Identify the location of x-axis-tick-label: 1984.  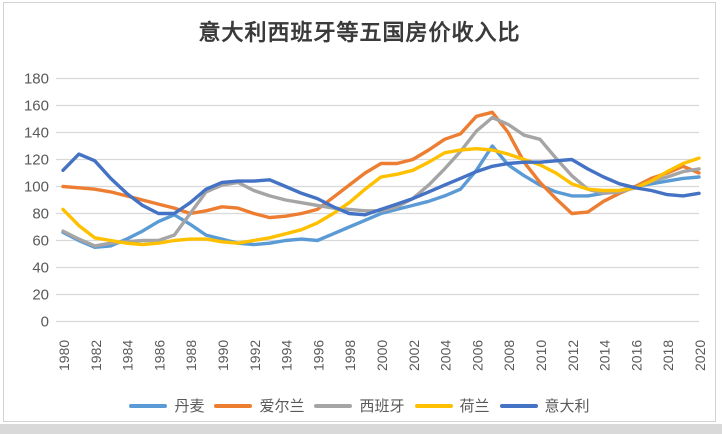
(128, 355).